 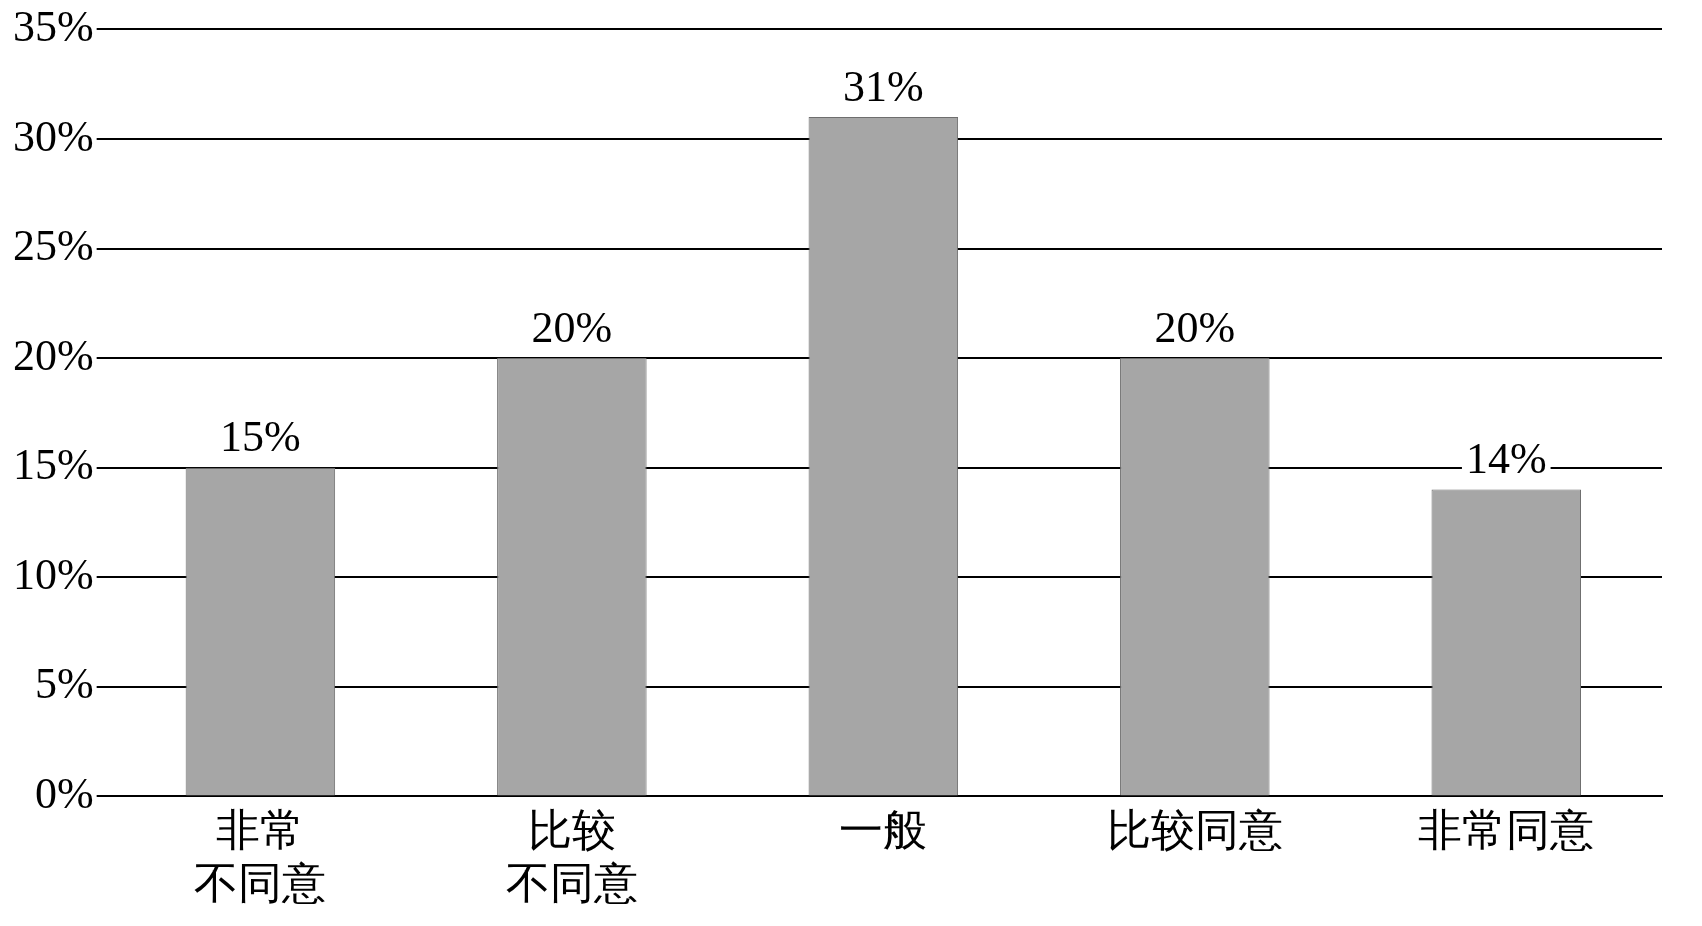 What do you see at coordinates (883, 86) in the screenshot?
I see `data-label: 31%` at bounding box center [883, 86].